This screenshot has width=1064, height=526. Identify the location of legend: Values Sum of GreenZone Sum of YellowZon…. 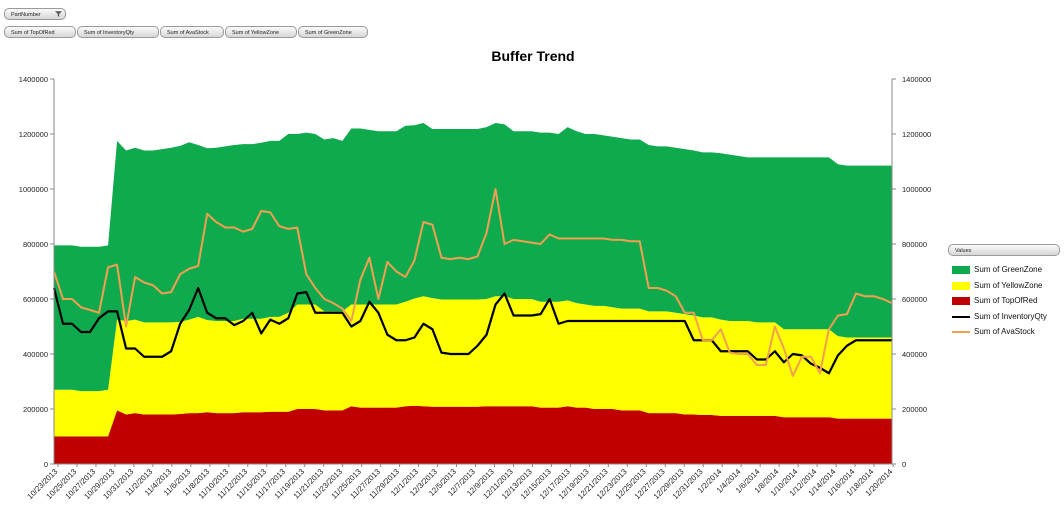
(1004, 292).